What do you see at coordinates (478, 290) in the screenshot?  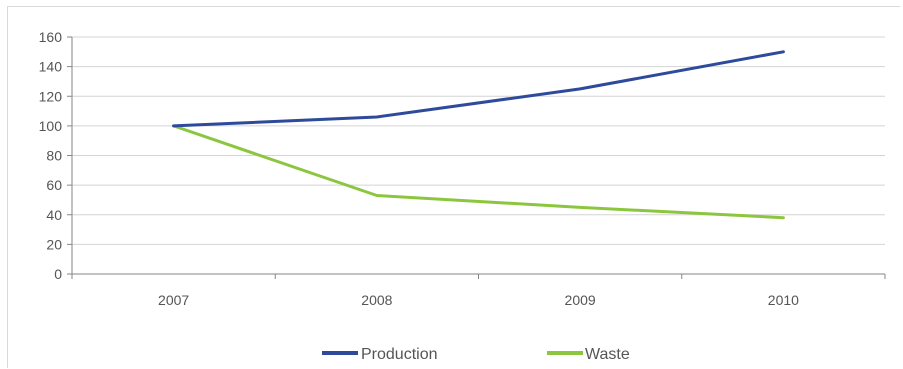 I see `x-axis: 2007 2008 2009 2010` at bounding box center [478, 290].